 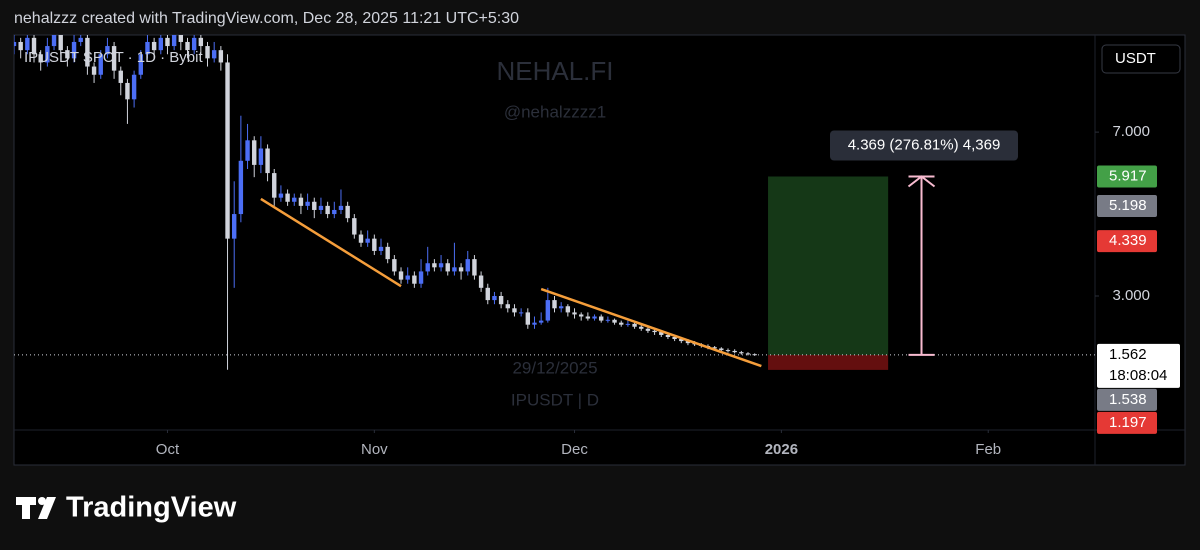 What do you see at coordinates (554, 71) in the screenshot?
I see `watermark: NEHAL.FI` at bounding box center [554, 71].